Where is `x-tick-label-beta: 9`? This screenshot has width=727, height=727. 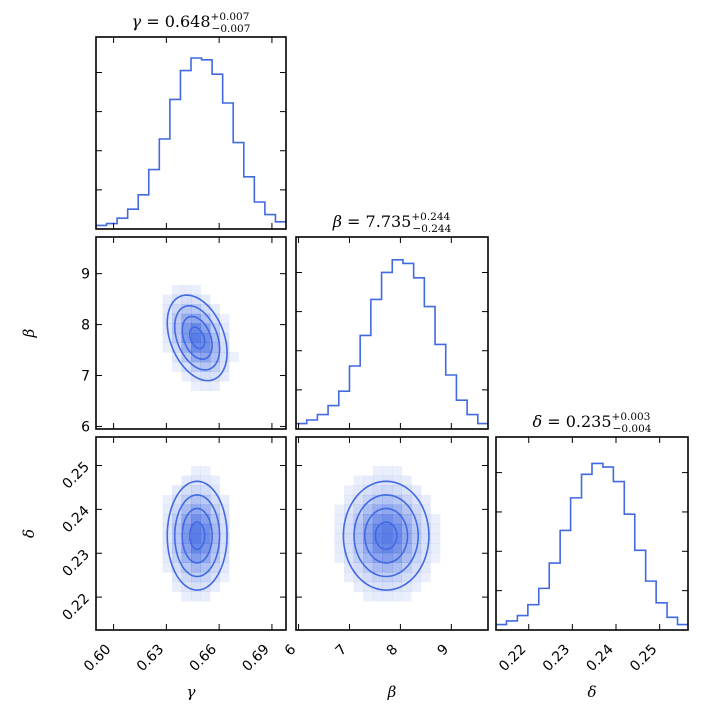
x-tick-label-beta: 9 is located at coordinates (444, 651).